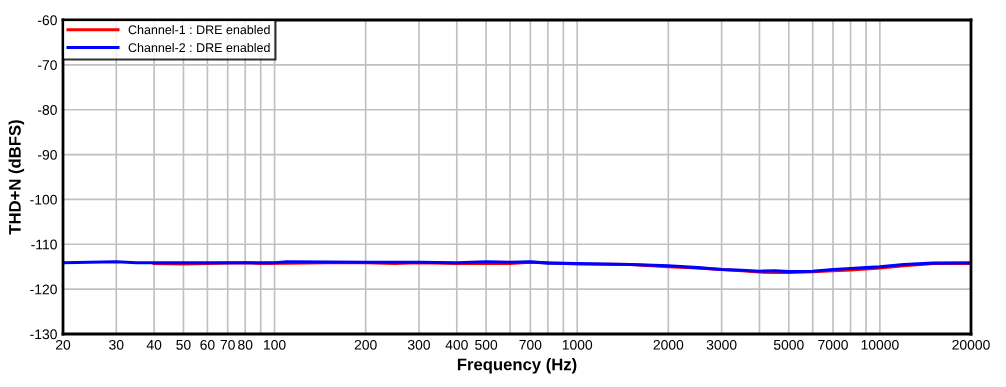  I want to click on x-tick-label: 60, so click(207, 344).